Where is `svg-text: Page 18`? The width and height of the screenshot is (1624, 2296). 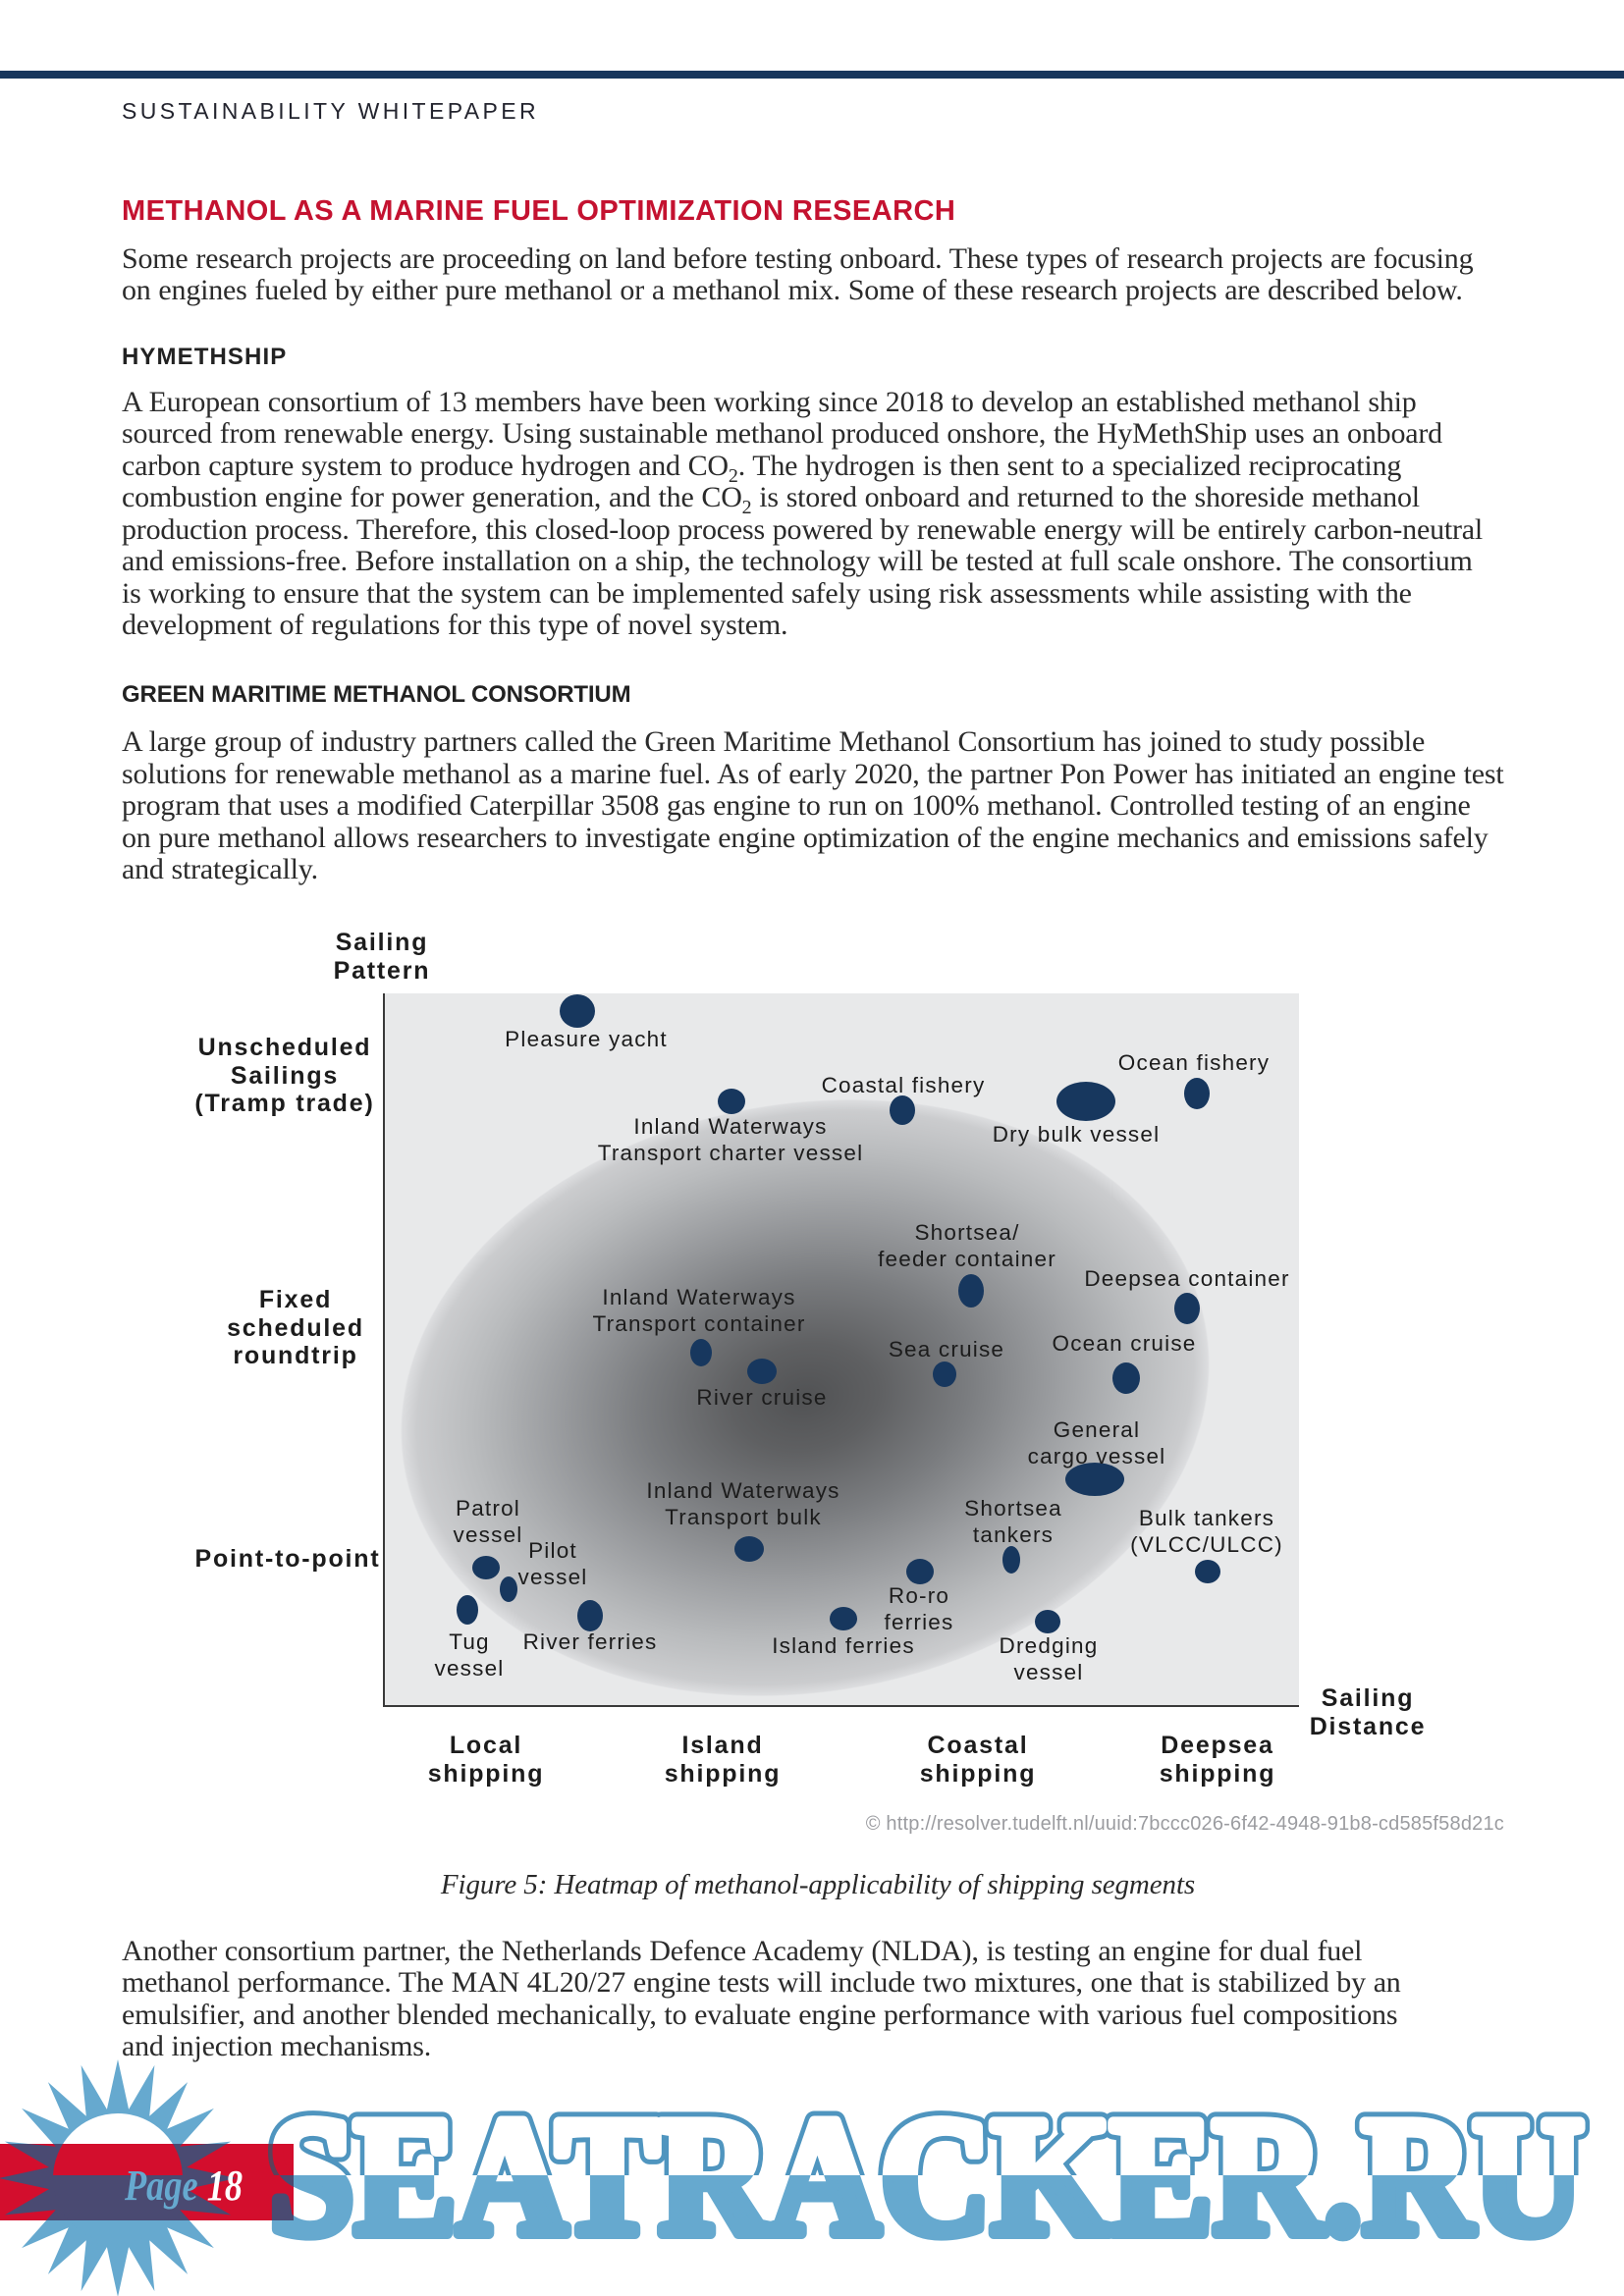 svg-text: Page 18 is located at coordinates (183, 2186).